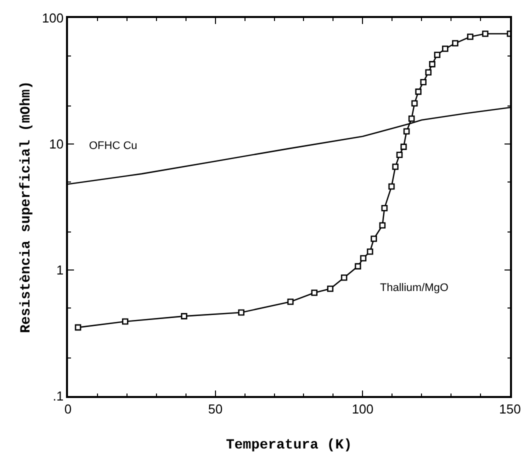  I want to click on y-tick-label: .1, so click(58, 396).